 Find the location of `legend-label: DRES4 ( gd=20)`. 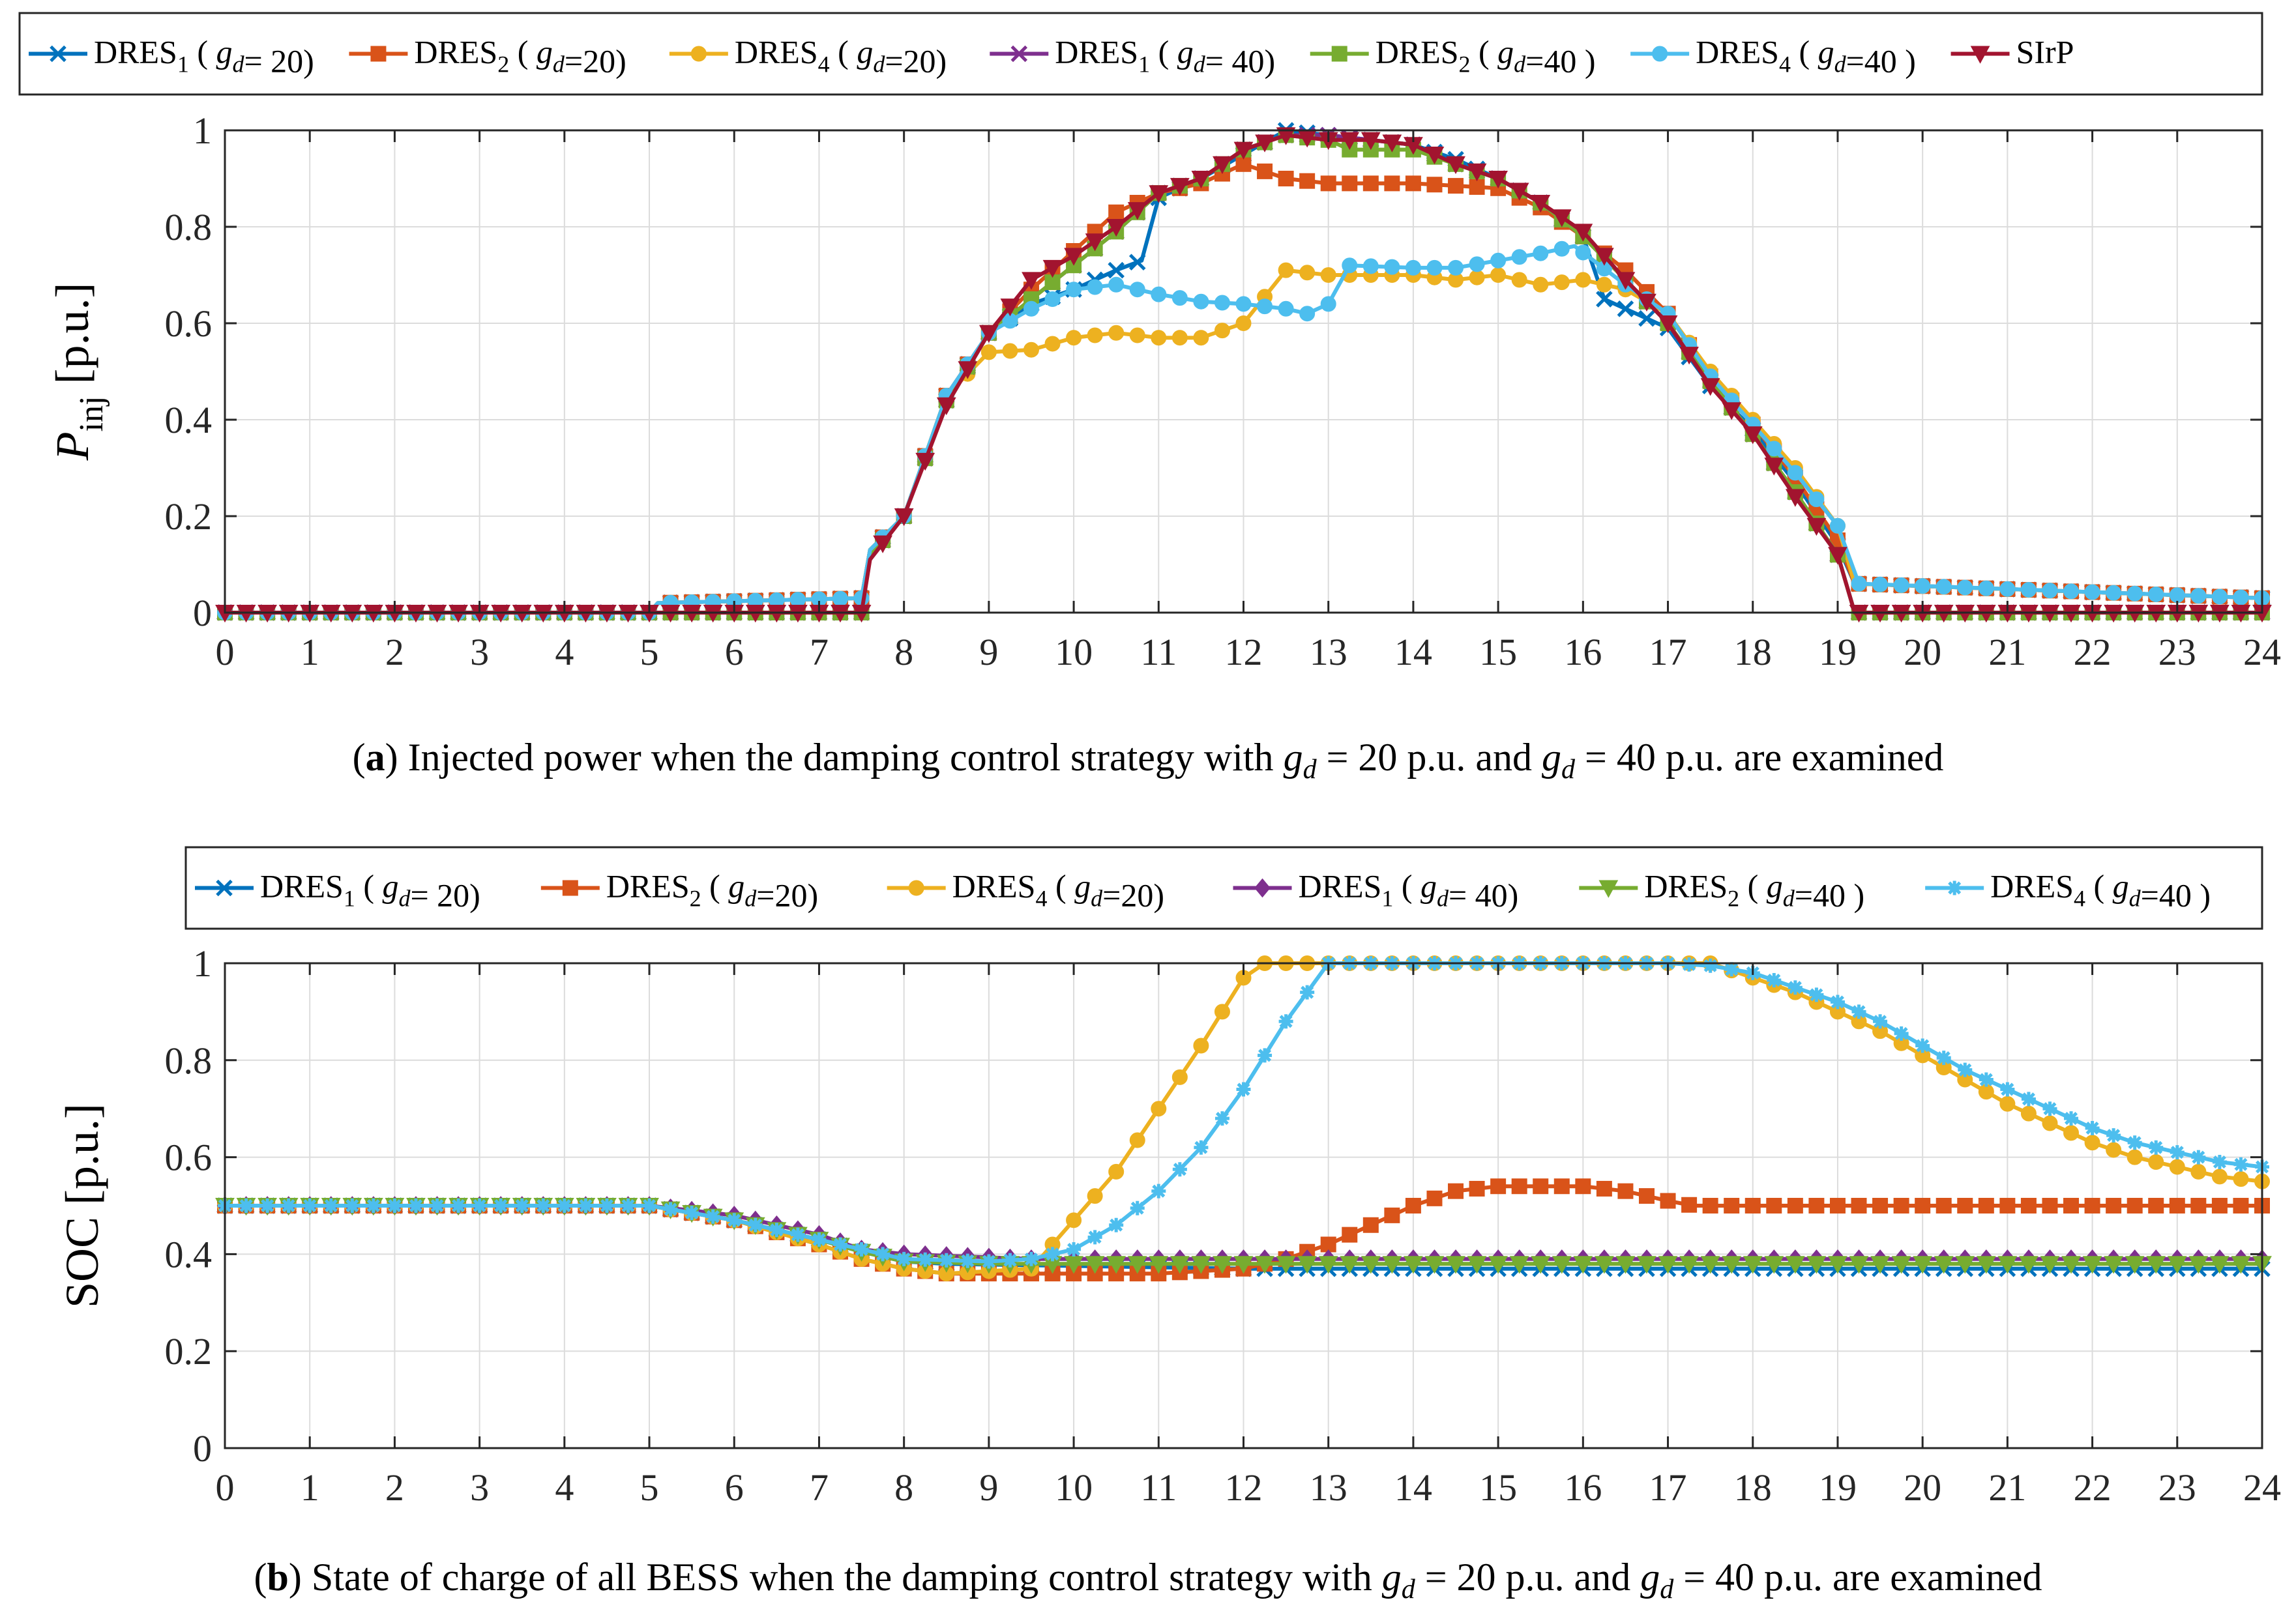

legend-label: DRES4 ( gd=20) is located at coordinates (1058, 891).